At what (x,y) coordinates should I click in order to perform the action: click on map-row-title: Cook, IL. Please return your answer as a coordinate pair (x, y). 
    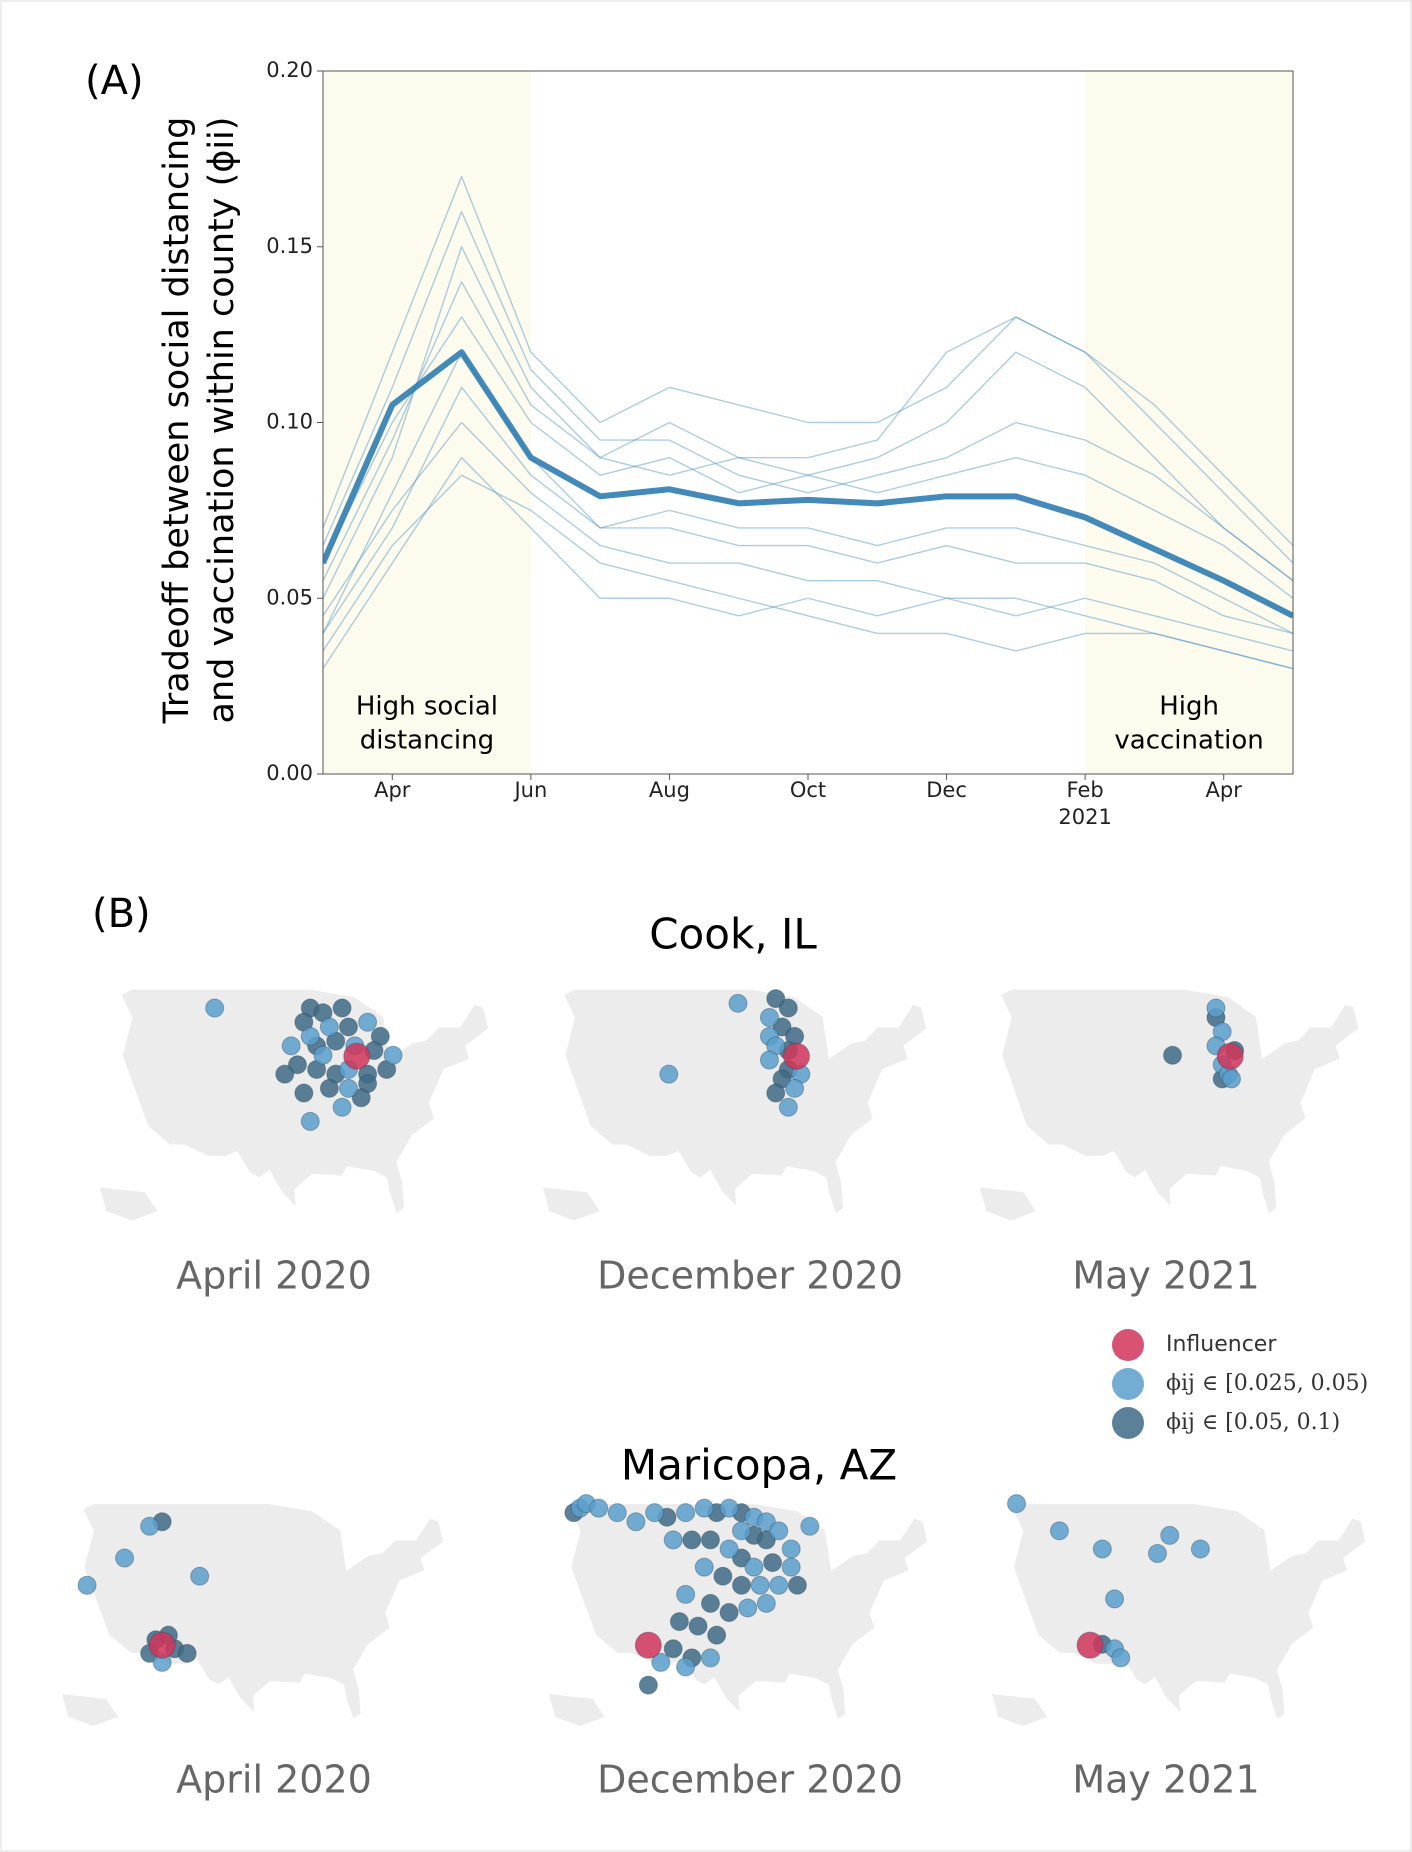
    Looking at the image, I should click on (733, 934).